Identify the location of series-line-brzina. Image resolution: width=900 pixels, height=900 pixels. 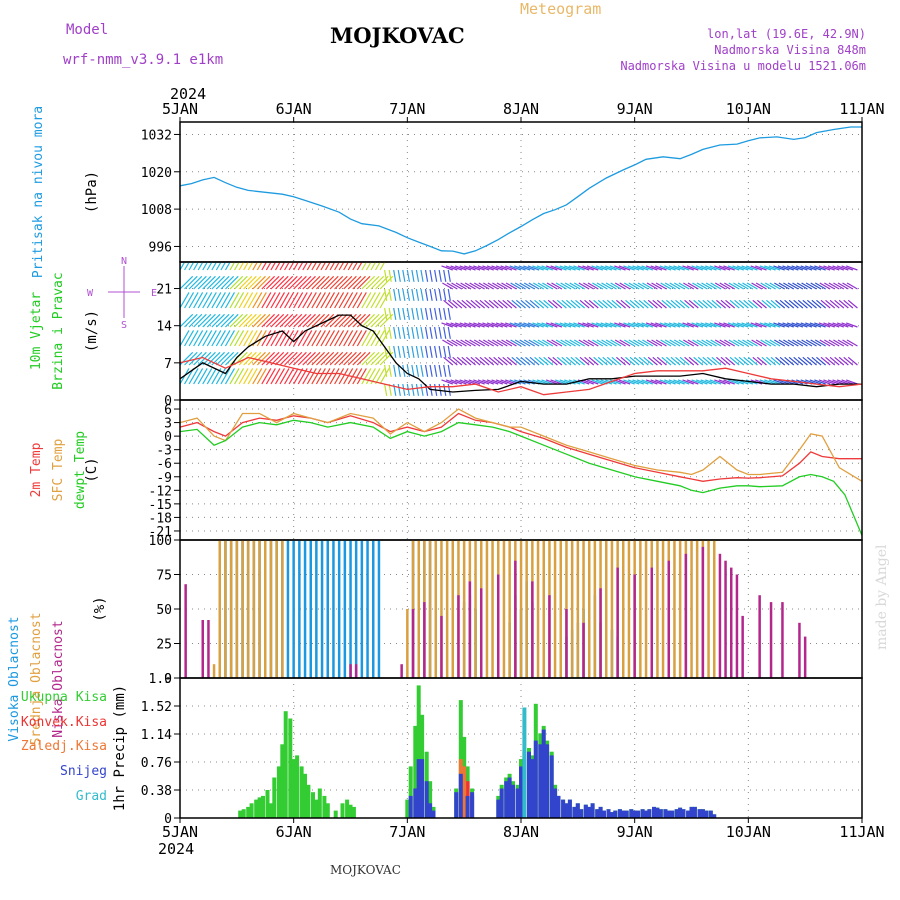
(520, 353).